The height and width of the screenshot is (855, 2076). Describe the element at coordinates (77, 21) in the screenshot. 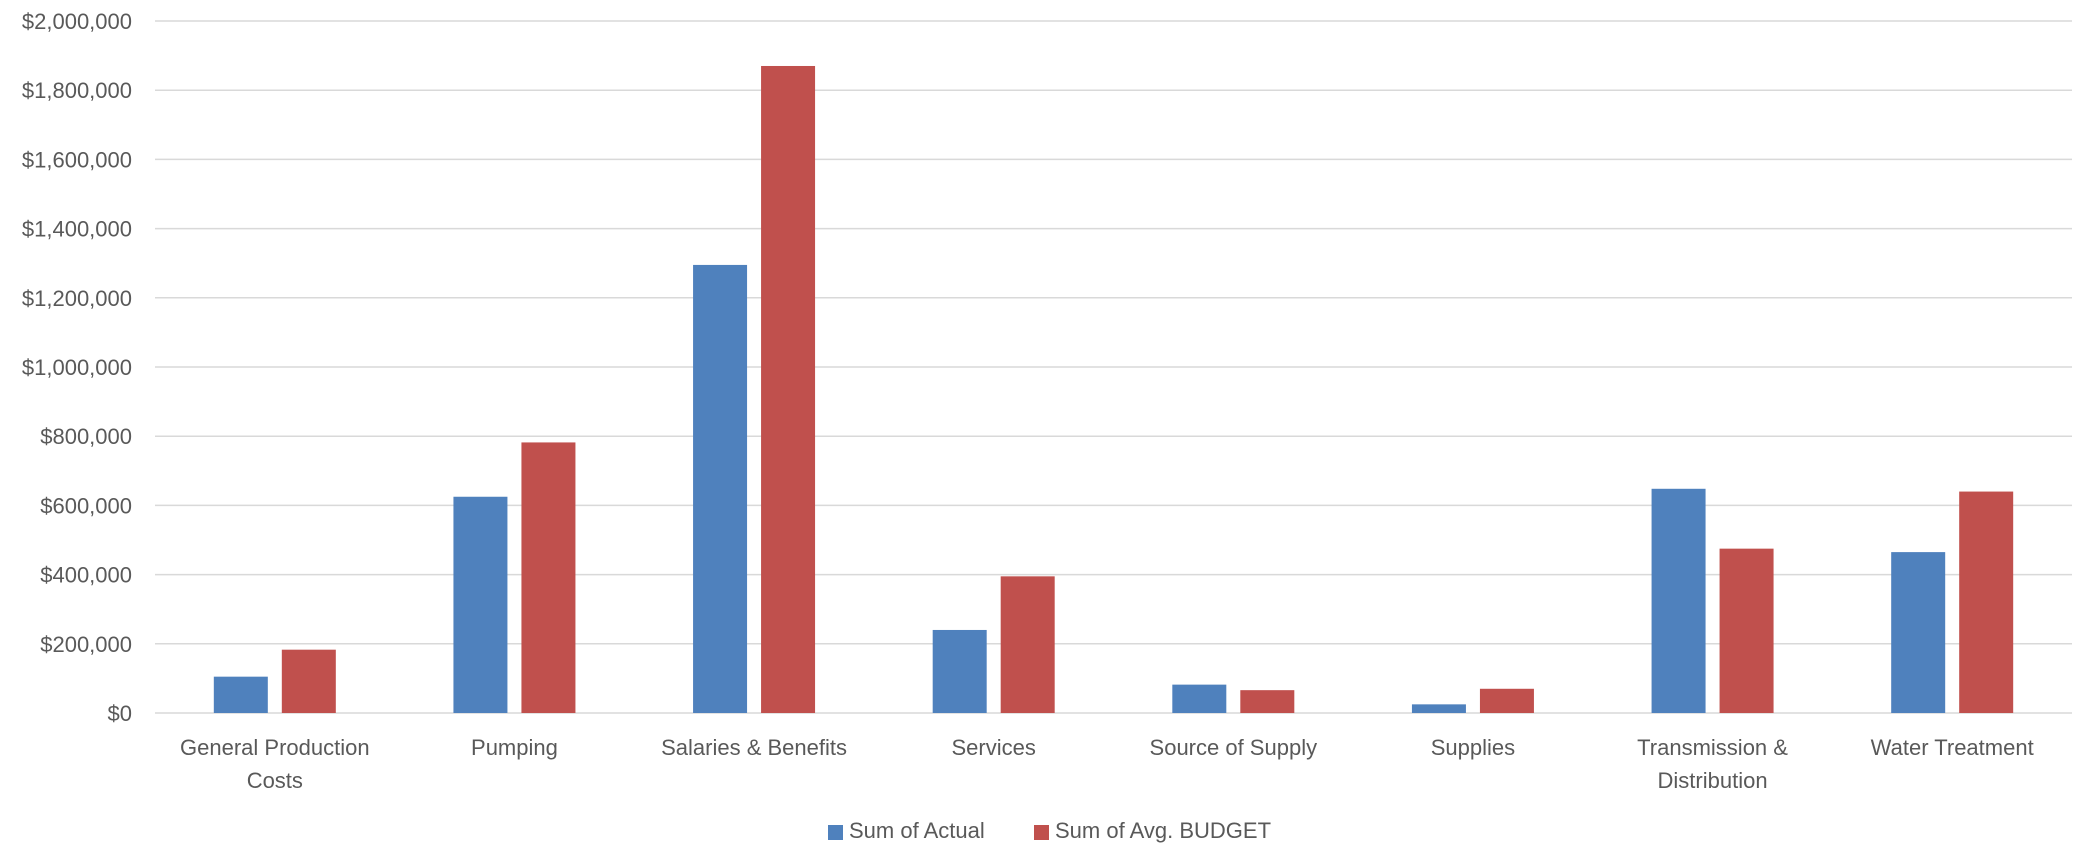

I see `y-tick-label: $2,000,000` at that location.